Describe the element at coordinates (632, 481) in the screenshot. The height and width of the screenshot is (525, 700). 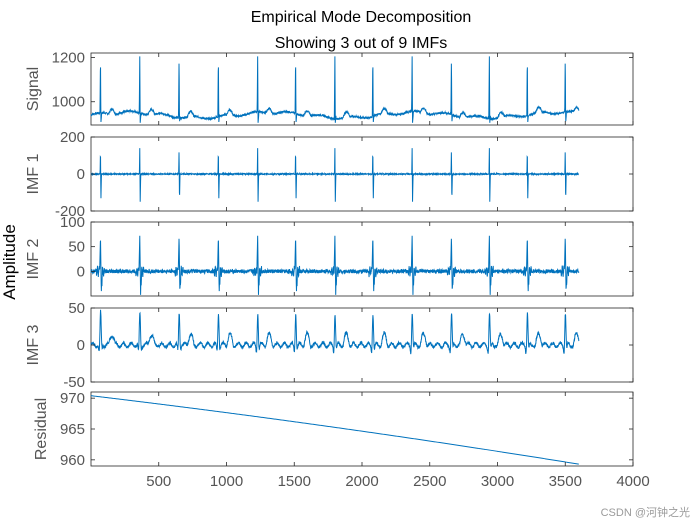
I see `x-tick-label: 4000` at that location.